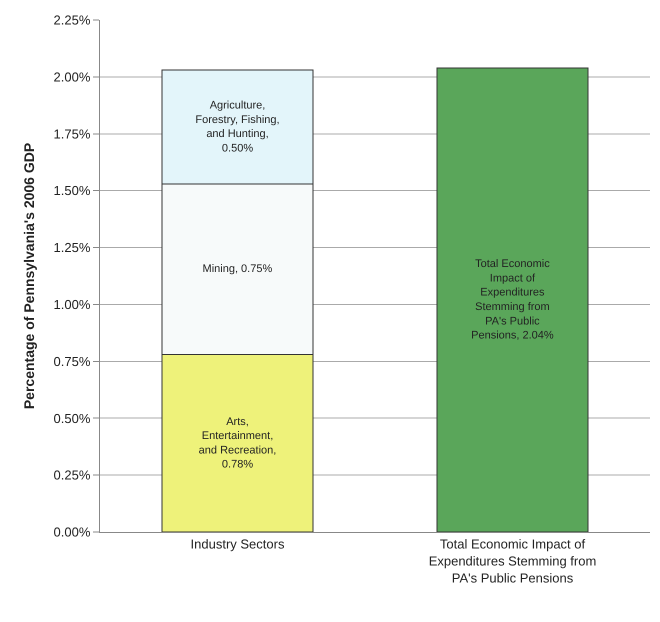 The image size is (660, 622). Describe the element at coordinates (237, 127) in the screenshot. I see `data-label: Agriculture, Forestry, Fishing, and Hunting, 0.50%` at that location.